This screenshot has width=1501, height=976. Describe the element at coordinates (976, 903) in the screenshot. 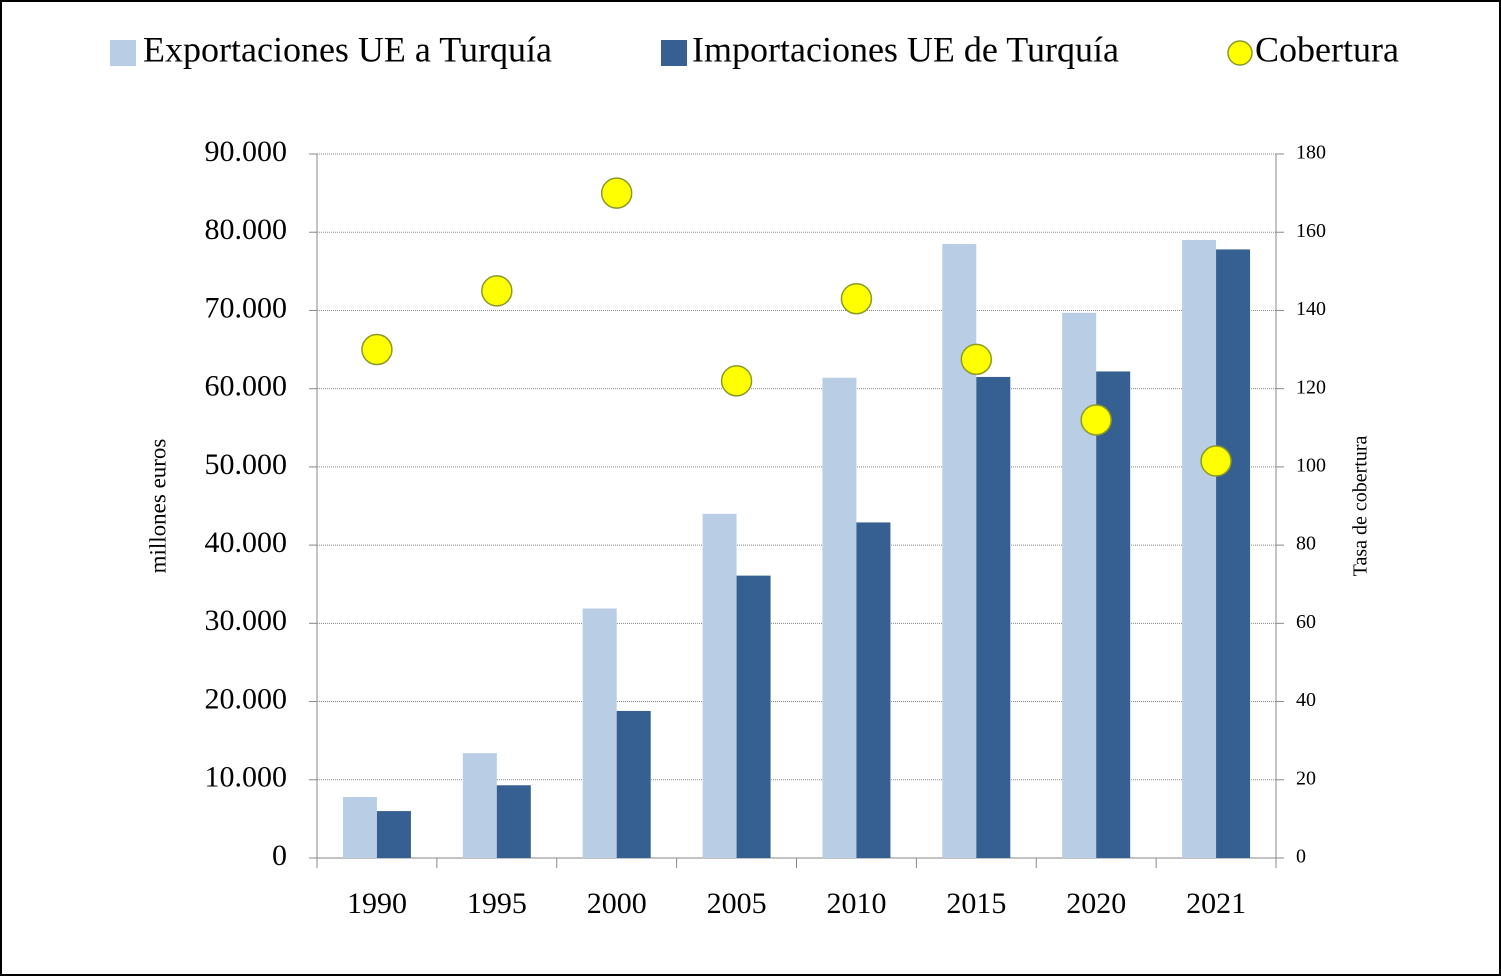

I see `x-tick-label: 2015` at that location.